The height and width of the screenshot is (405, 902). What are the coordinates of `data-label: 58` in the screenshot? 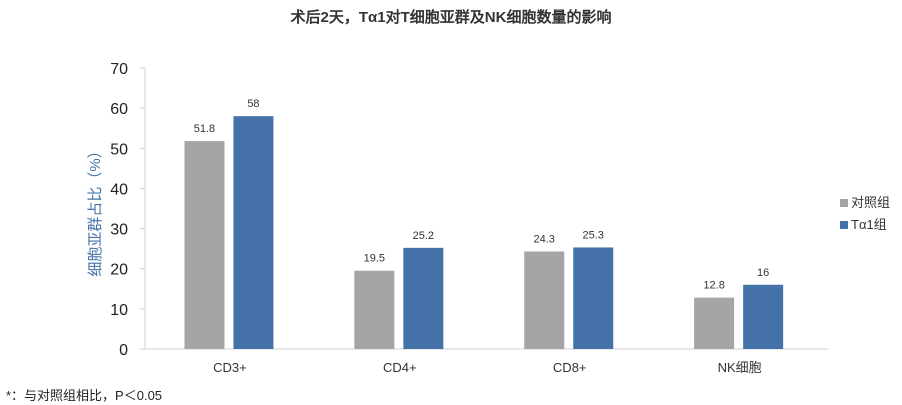 It's located at (253, 104).